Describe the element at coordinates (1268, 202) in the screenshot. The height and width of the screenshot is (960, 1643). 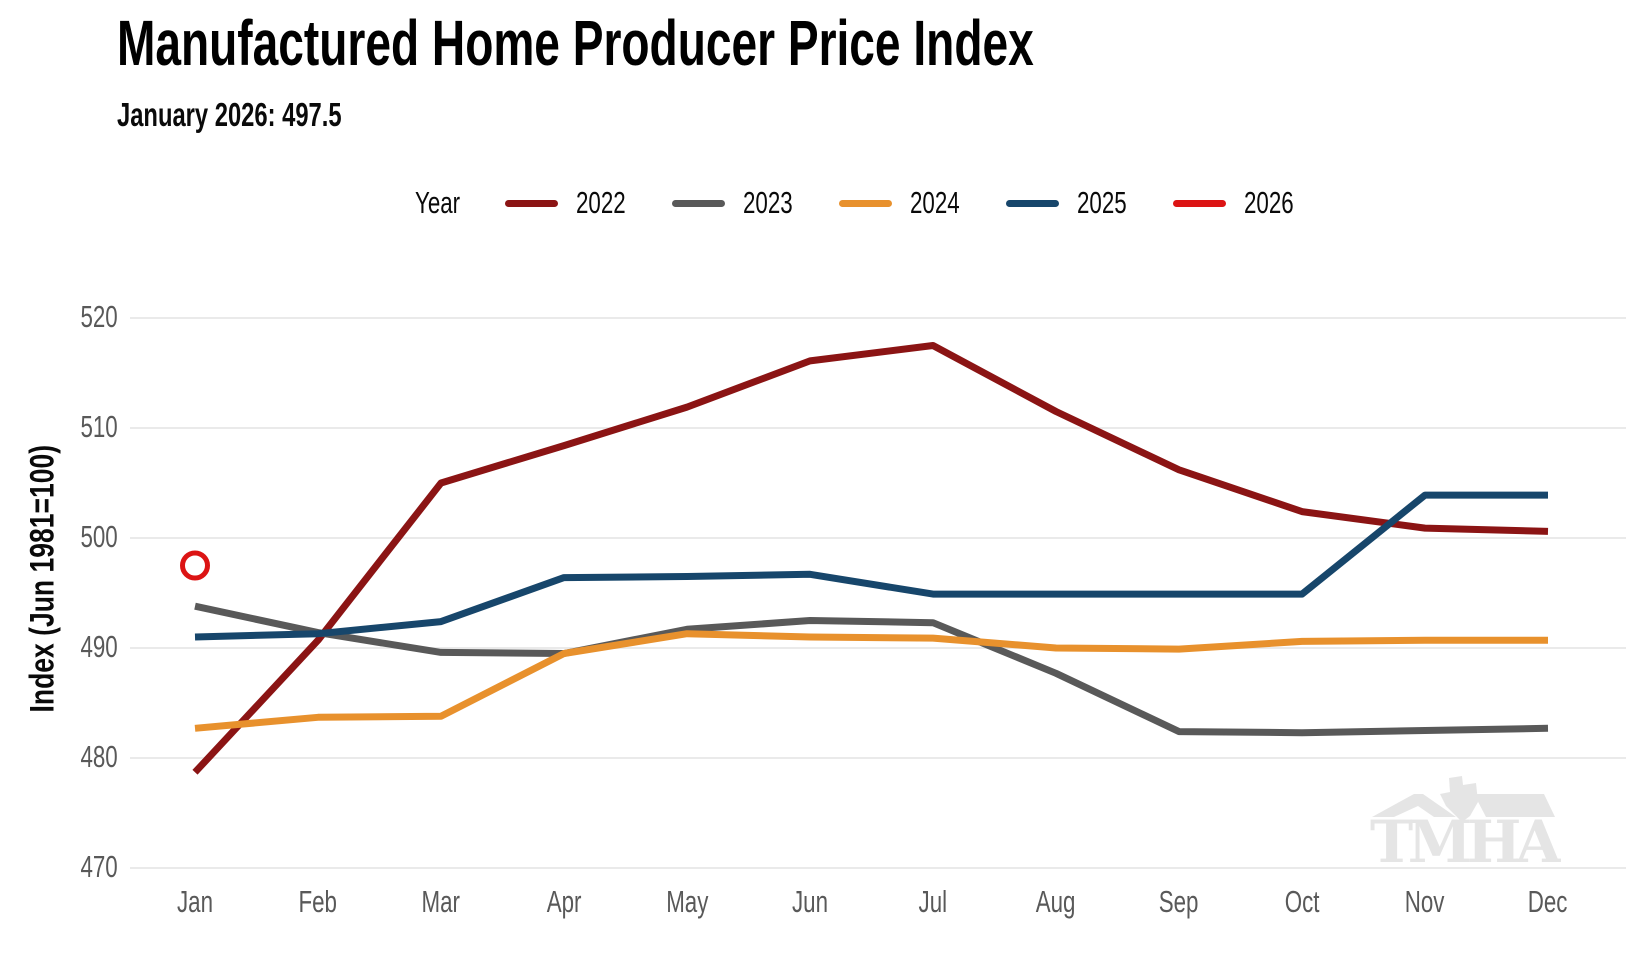
I see `legend-label-2026: 2026` at that location.